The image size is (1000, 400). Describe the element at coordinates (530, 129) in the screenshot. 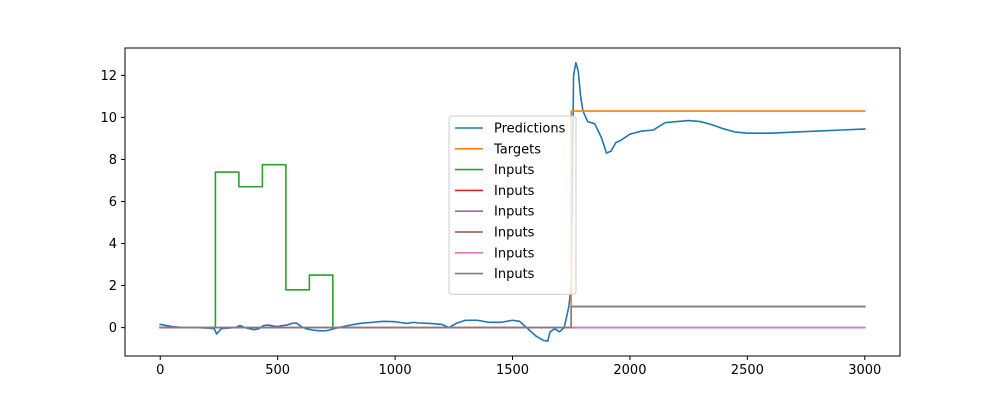

I see `legend-label: Predictions` at that location.